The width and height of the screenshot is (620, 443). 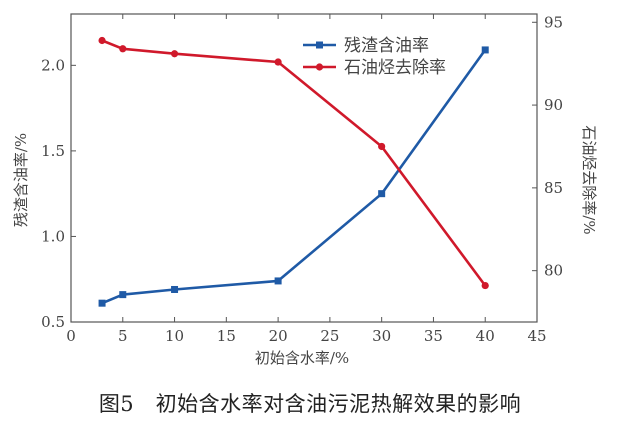 I want to click on y-left-tick-label: 0.5, so click(x=53, y=322).